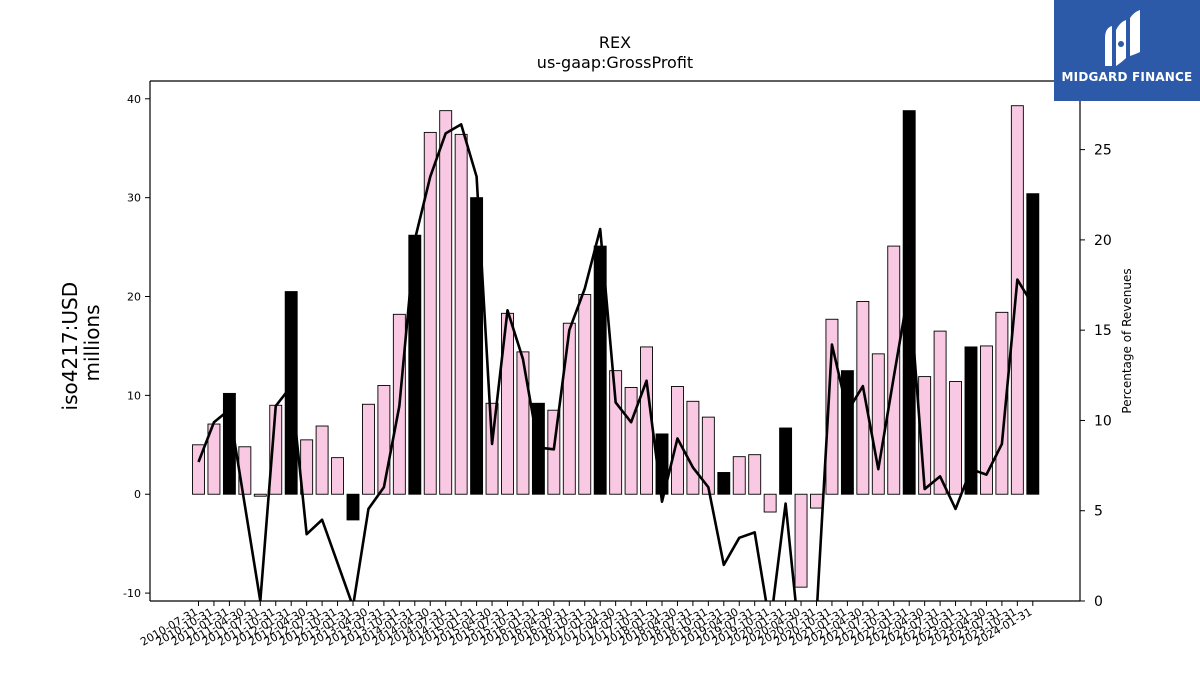 This screenshot has width=1200, height=675. Describe the element at coordinates (137, 494) in the screenshot. I see `y-tick-label: 0` at that location.